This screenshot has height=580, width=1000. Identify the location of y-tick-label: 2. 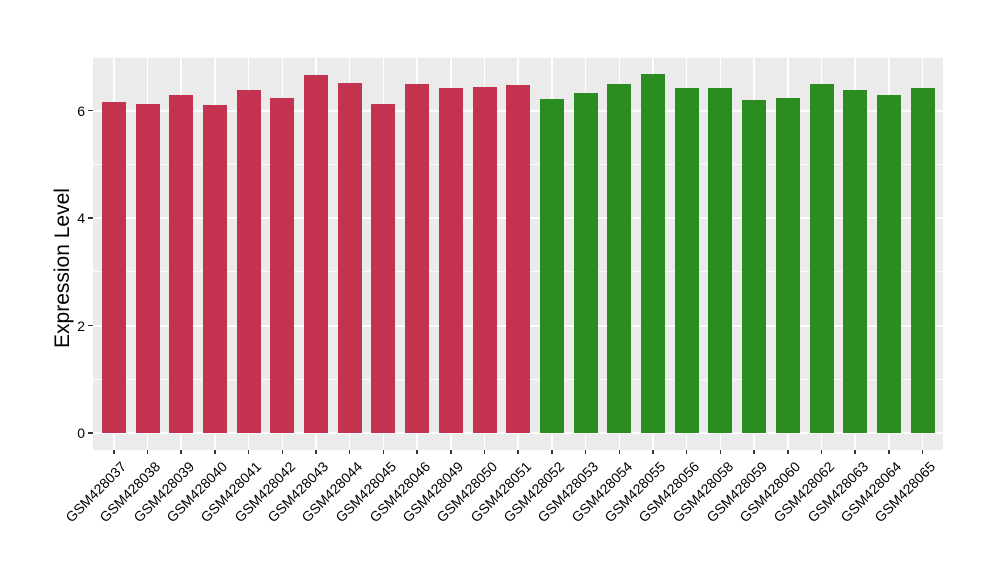
(81, 325).